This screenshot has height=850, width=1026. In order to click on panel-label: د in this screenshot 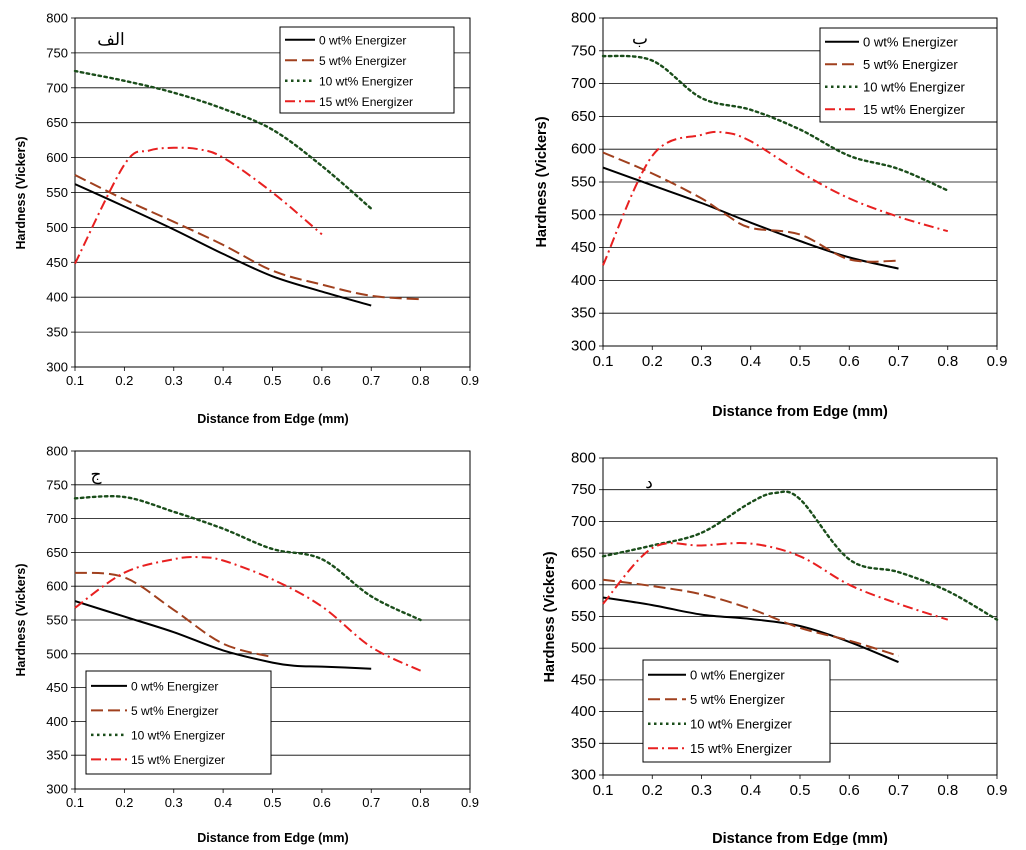, I will do `click(649, 482)`.